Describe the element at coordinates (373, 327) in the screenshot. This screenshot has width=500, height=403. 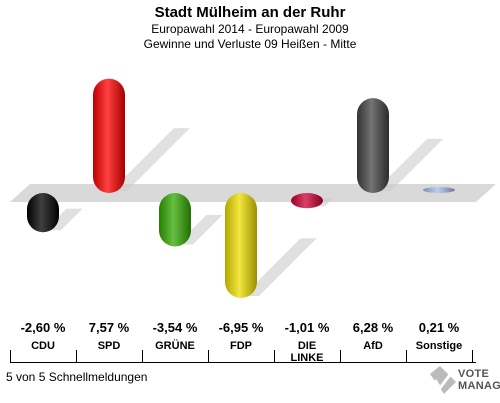
I see `value-label-afd: 6,28 %` at that location.